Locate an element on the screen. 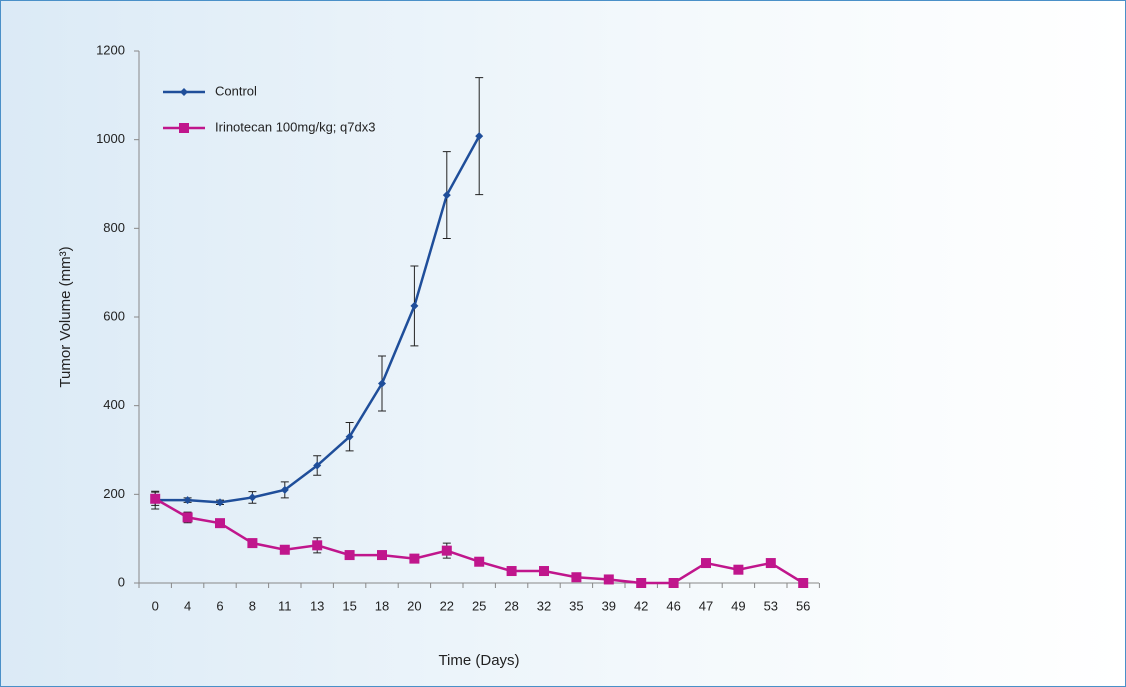  x-tick-label: 49 is located at coordinates (738, 605).